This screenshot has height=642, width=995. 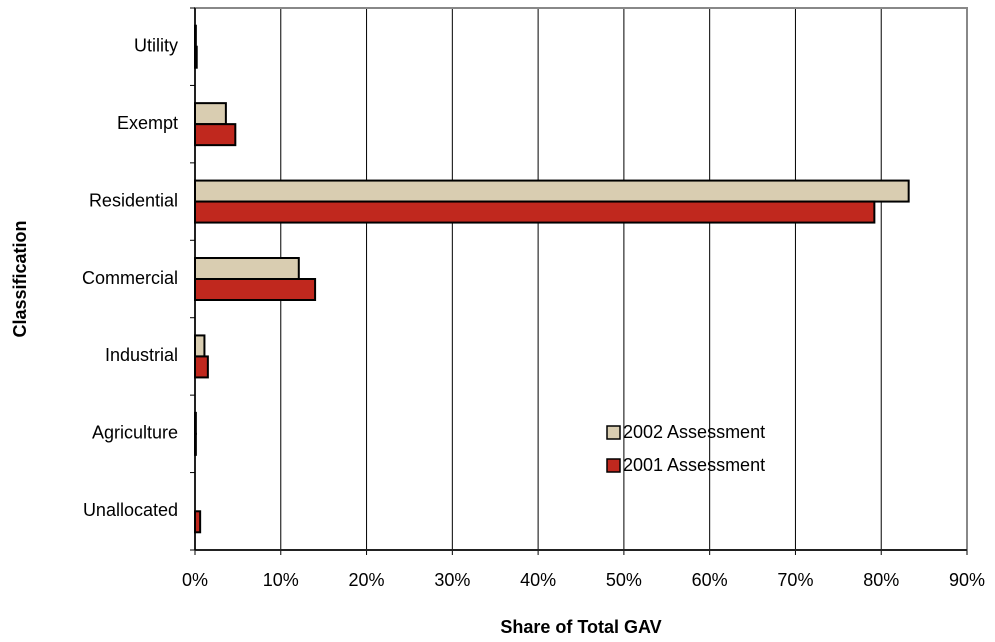 I want to click on x-tick-label: 70%, so click(x=795, y=580).